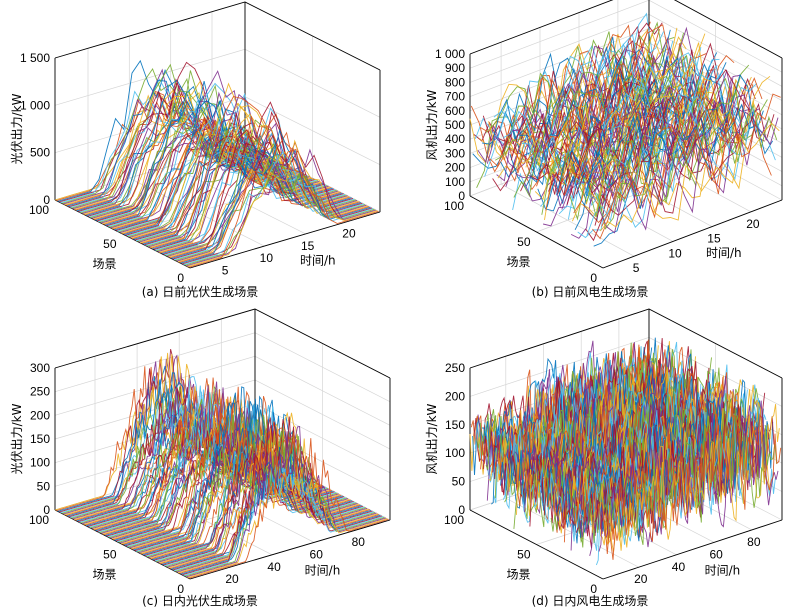 This screenshot has height=614, width=800. What do you see at coordinates (35, 58) in the screenshot?
I see `z-tick-label: 1 500` at bounding box center [35, 58].